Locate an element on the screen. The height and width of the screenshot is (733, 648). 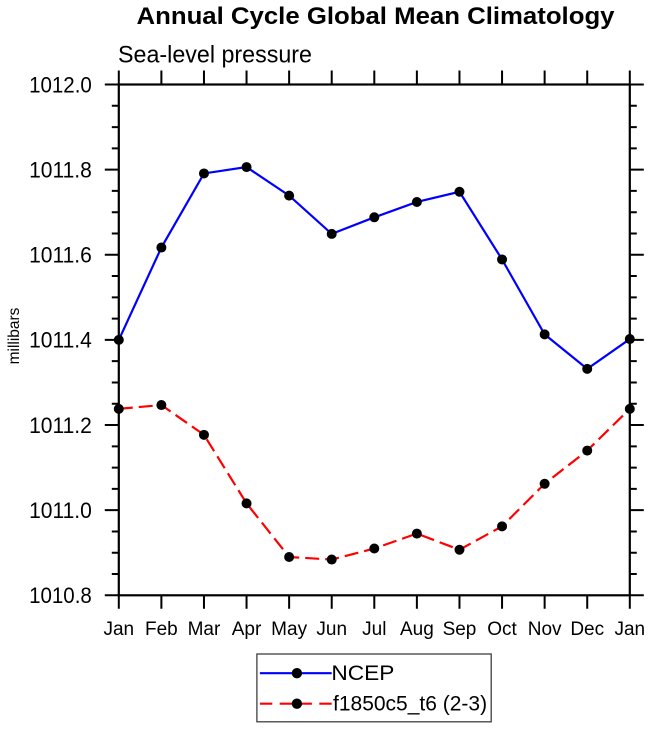
svg-text: 1011.0 is located at coordinates (60, 510).